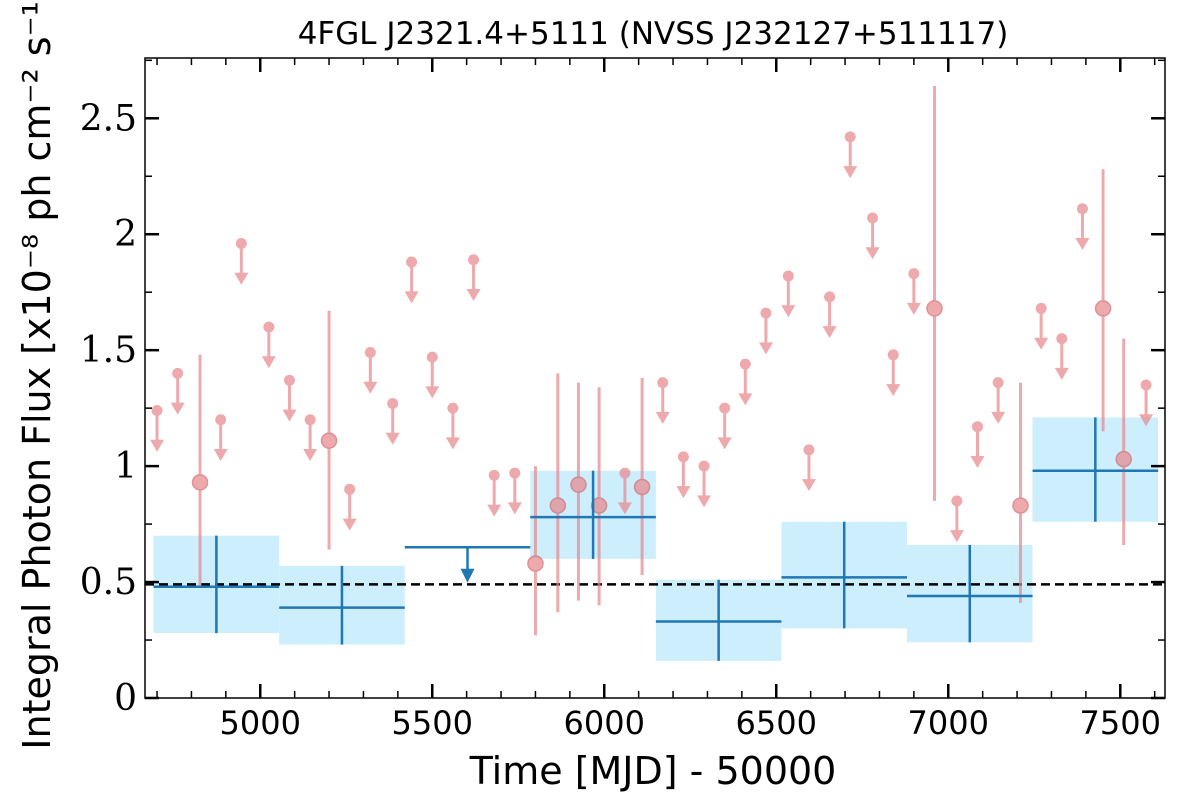  I want to click on x-tick-label: 7500, so click(1120, 723).